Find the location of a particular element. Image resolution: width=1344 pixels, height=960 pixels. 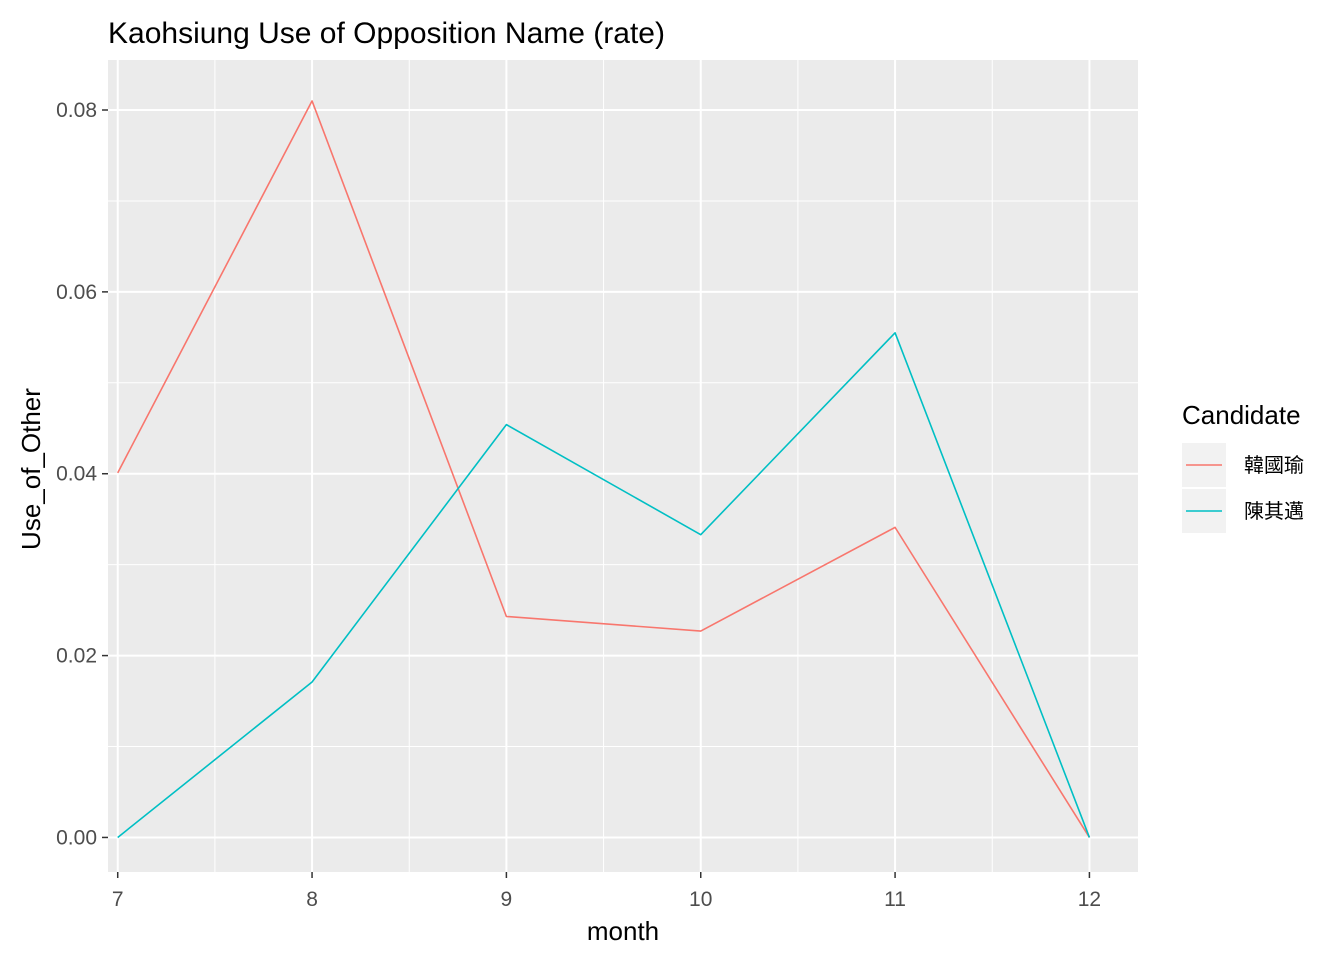

y-tick-label: 0.00 is located at coordinates (76, 837).